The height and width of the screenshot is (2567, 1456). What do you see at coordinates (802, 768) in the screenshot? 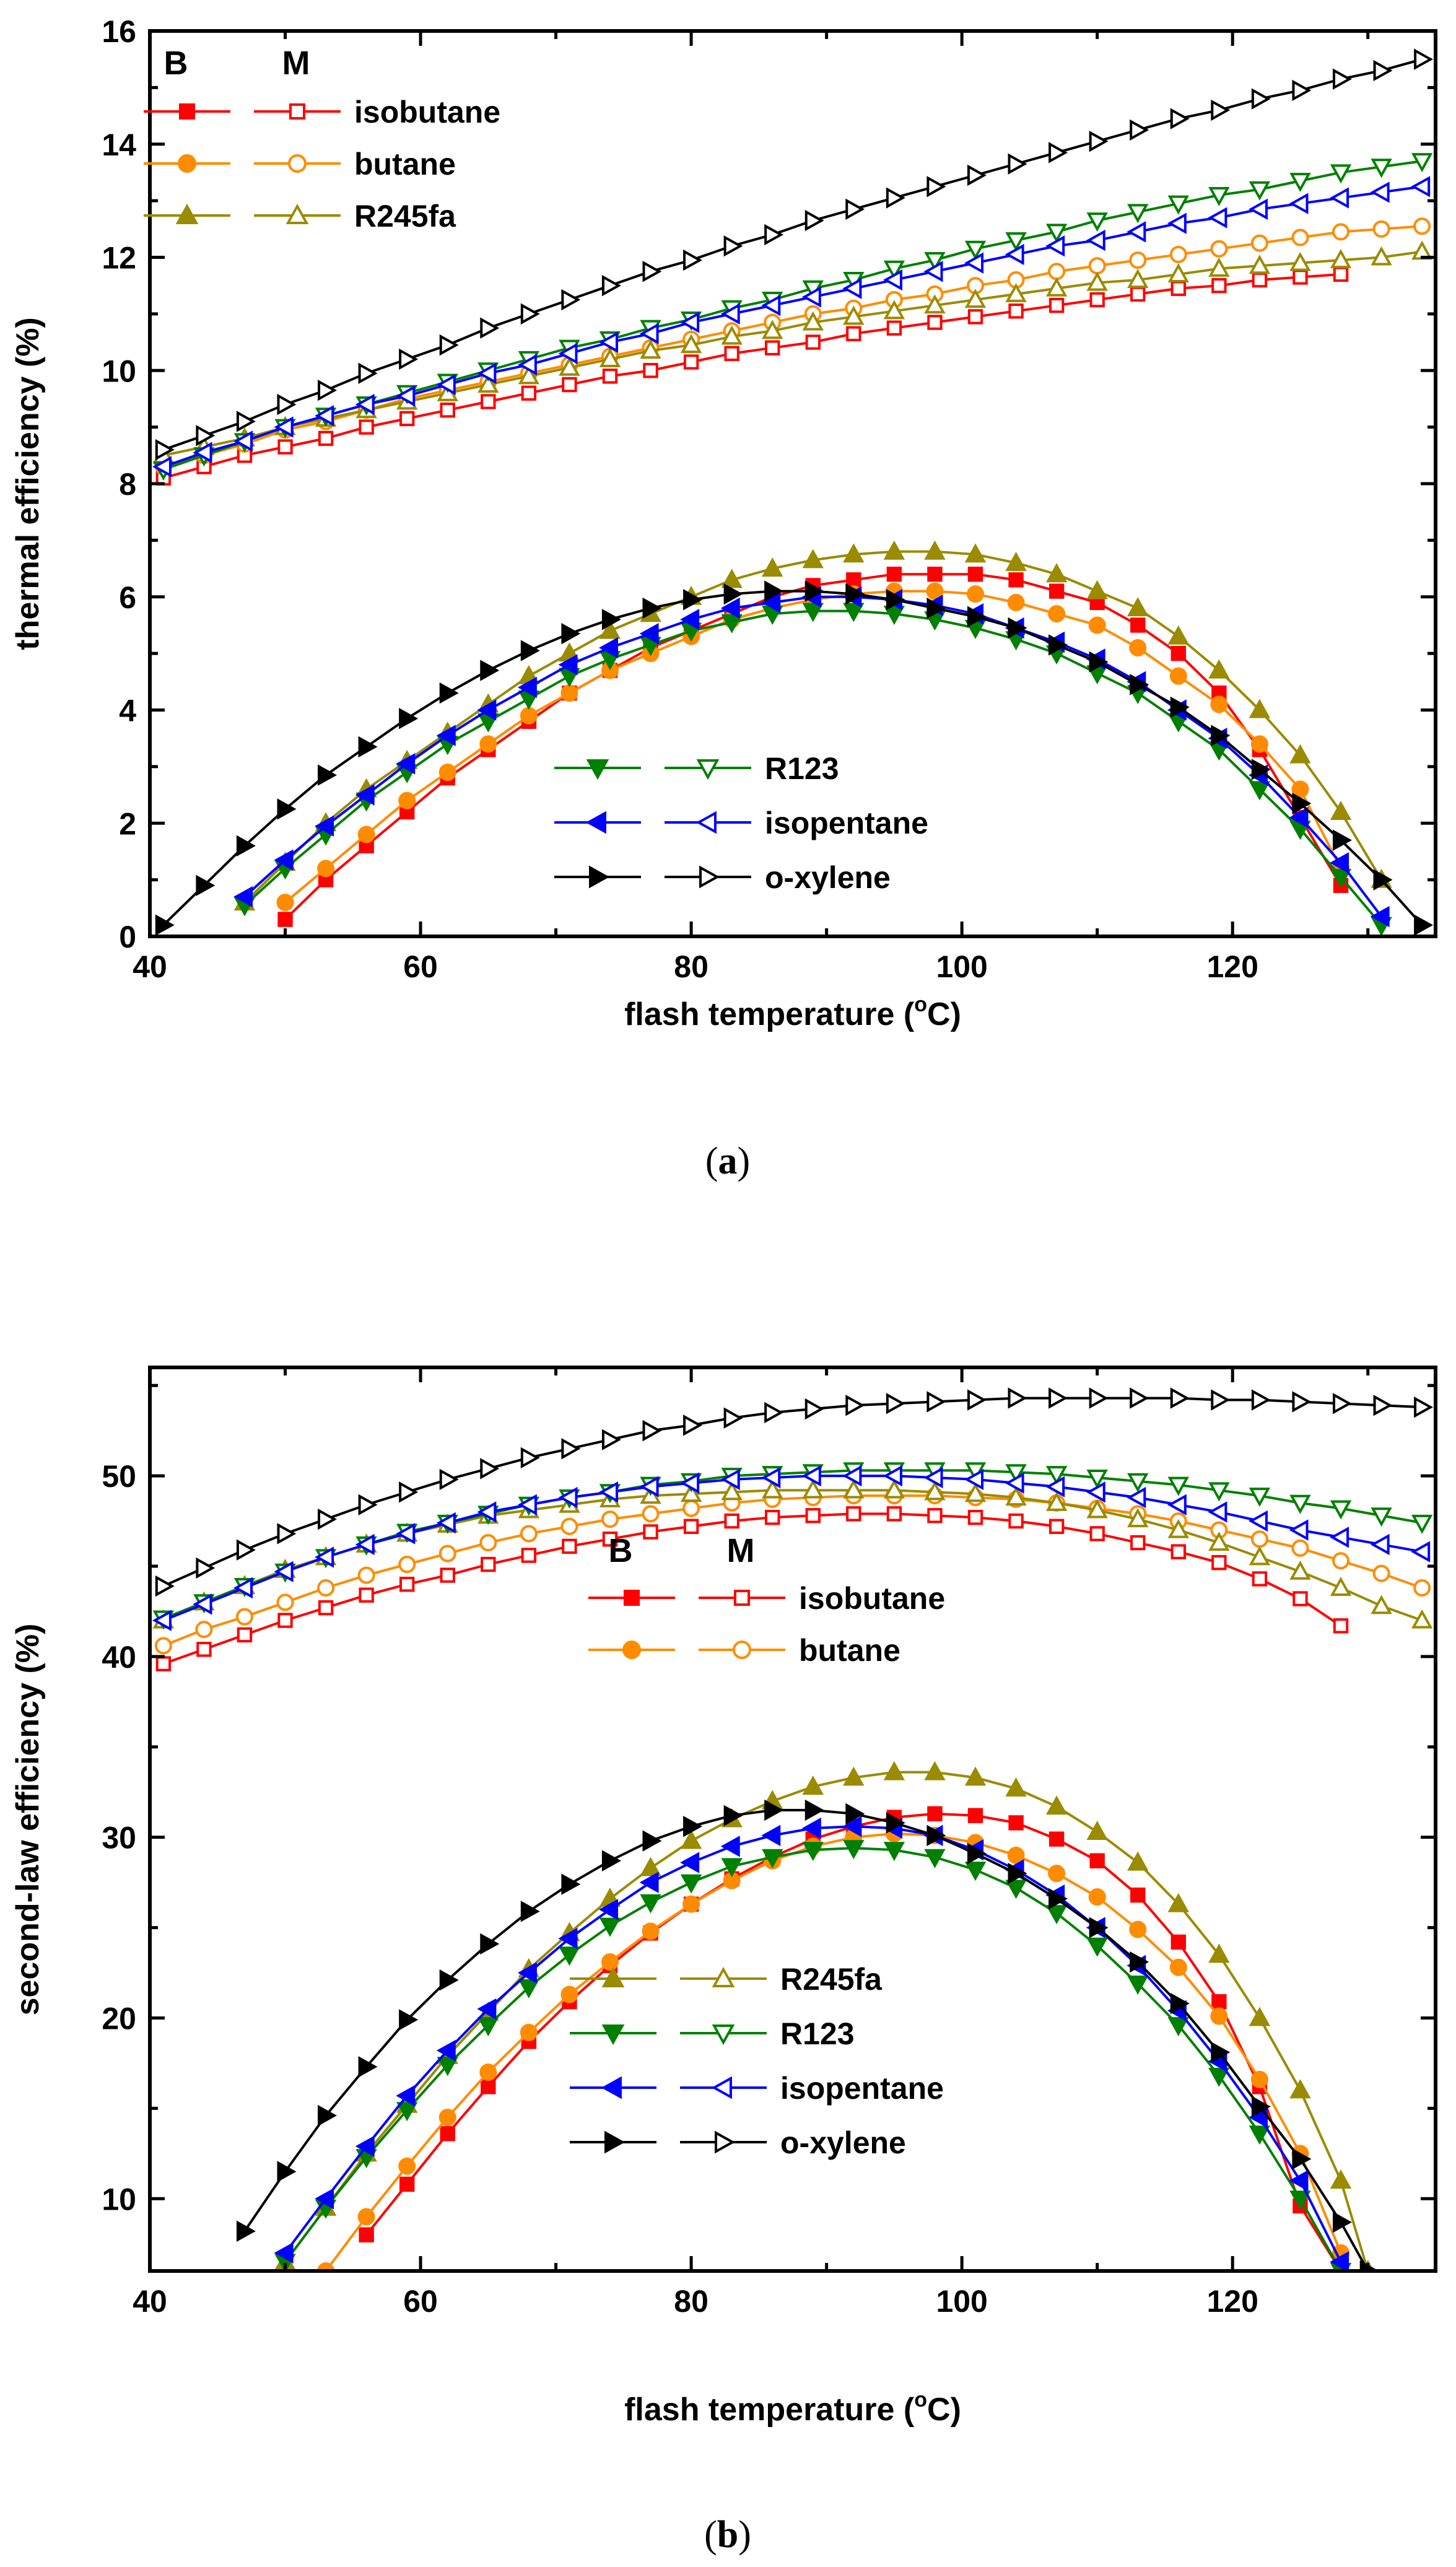
I see `legend-label: R123` at bounding box center [802, 768].